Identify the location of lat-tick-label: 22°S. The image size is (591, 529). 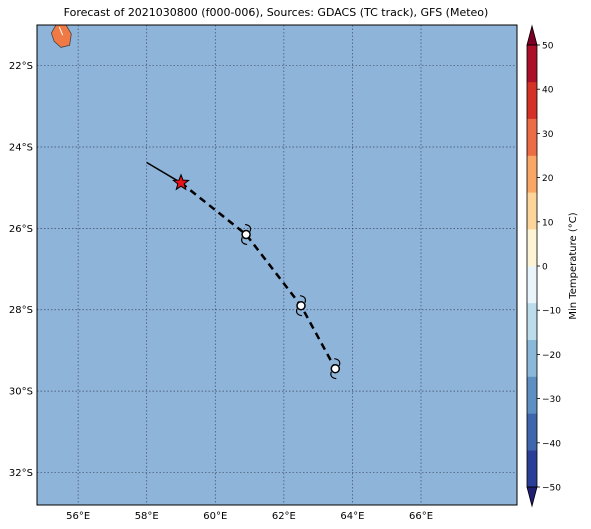
(21, 66).